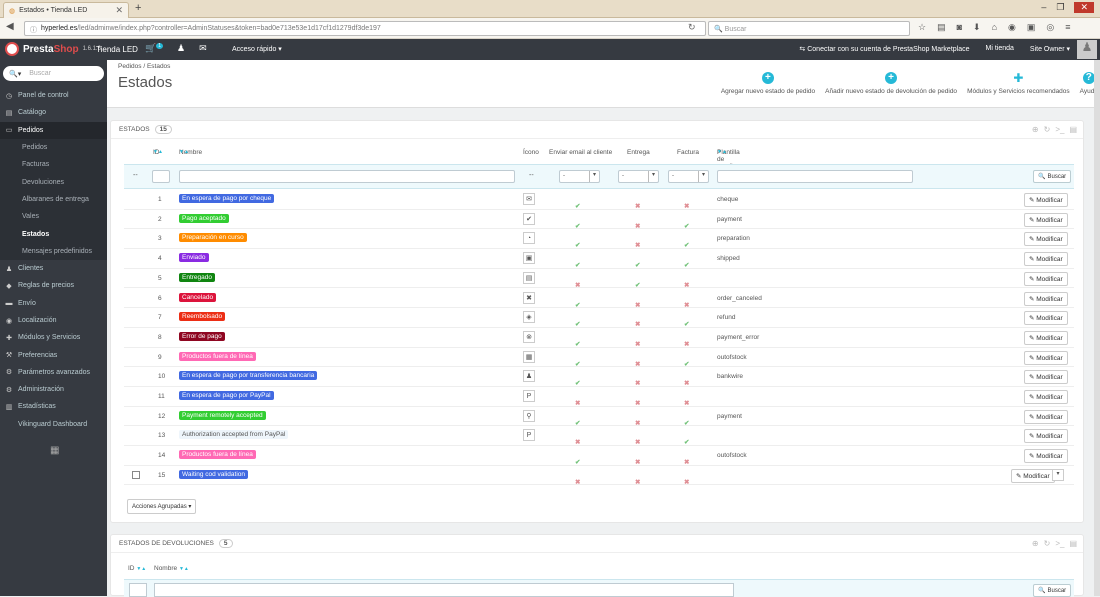 The image size is (1100, 597). I want to click on sidebar-item-7: Vales, so click(53, 217).